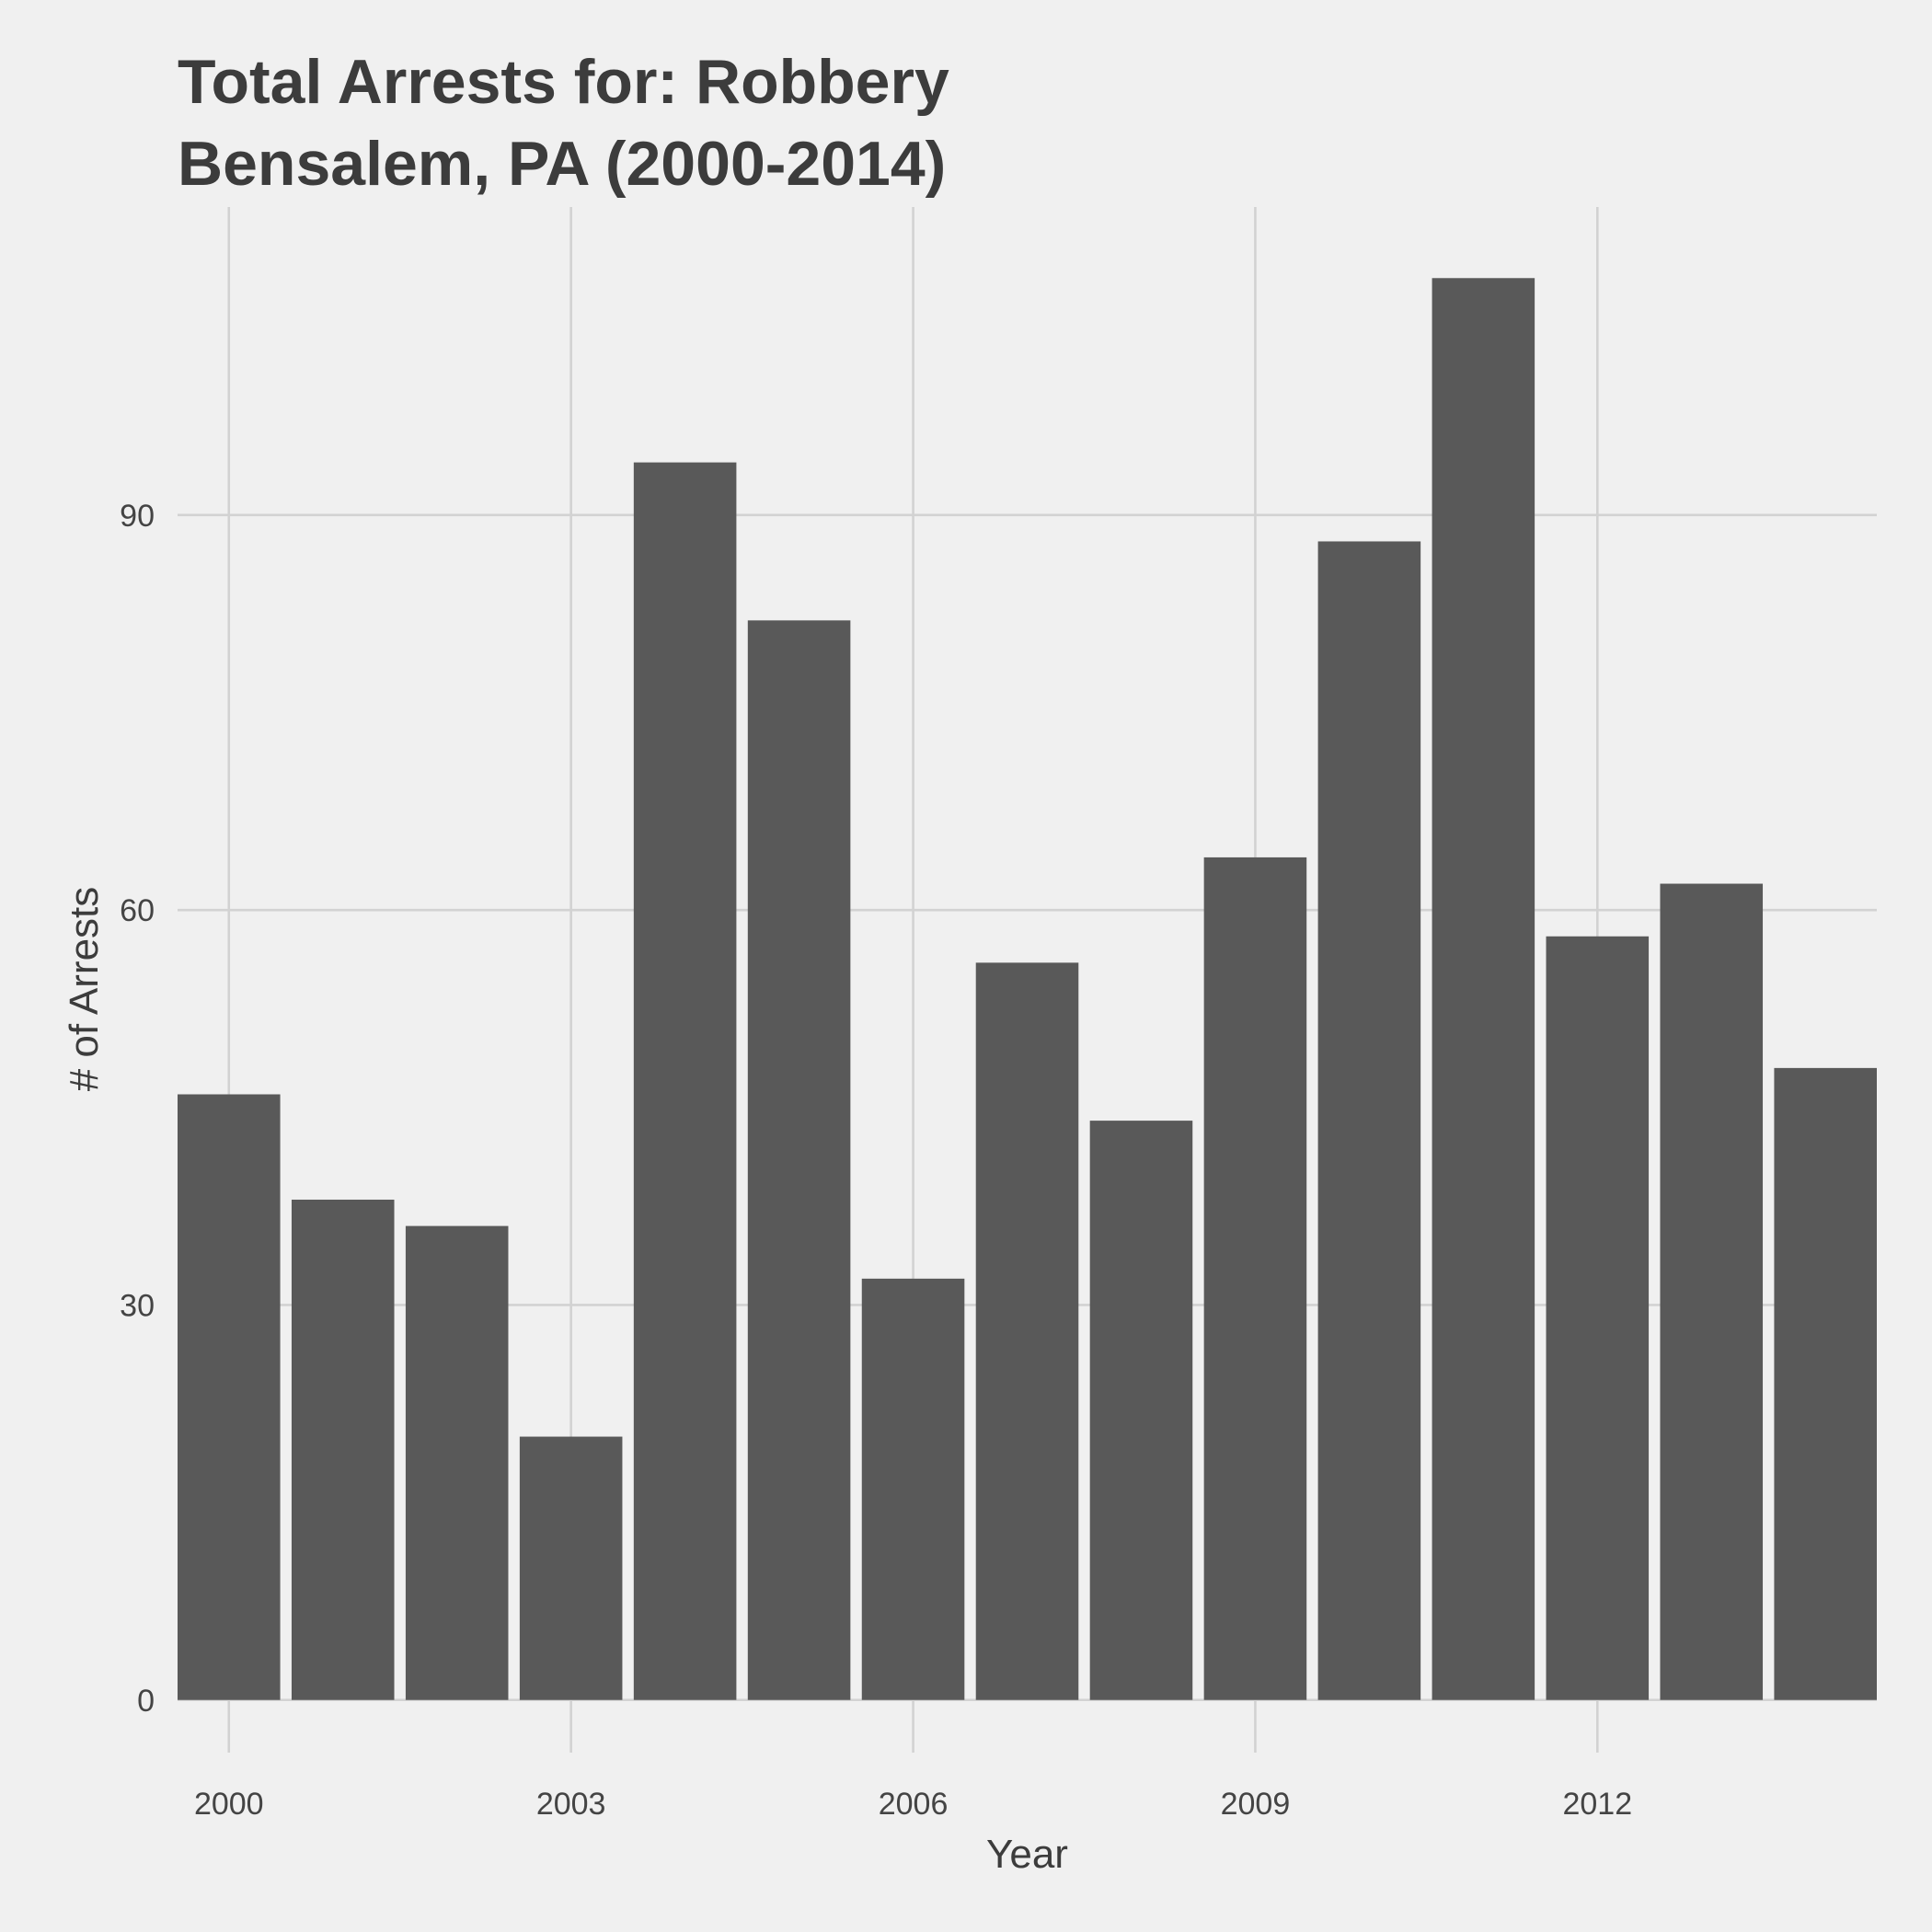  I want to click on bar-2002, so click(457, 1462).